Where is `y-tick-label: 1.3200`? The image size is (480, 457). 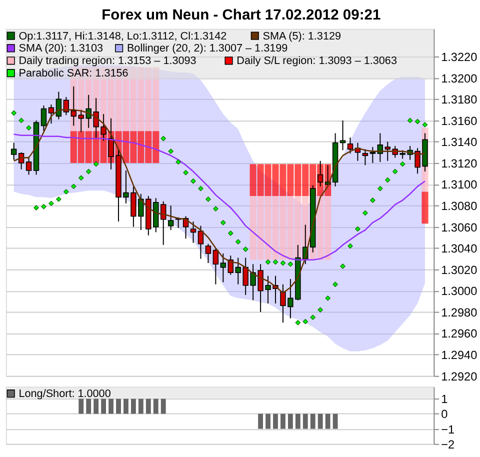
y-tick-label: 1.3200 is located at coordinates (459, 78).